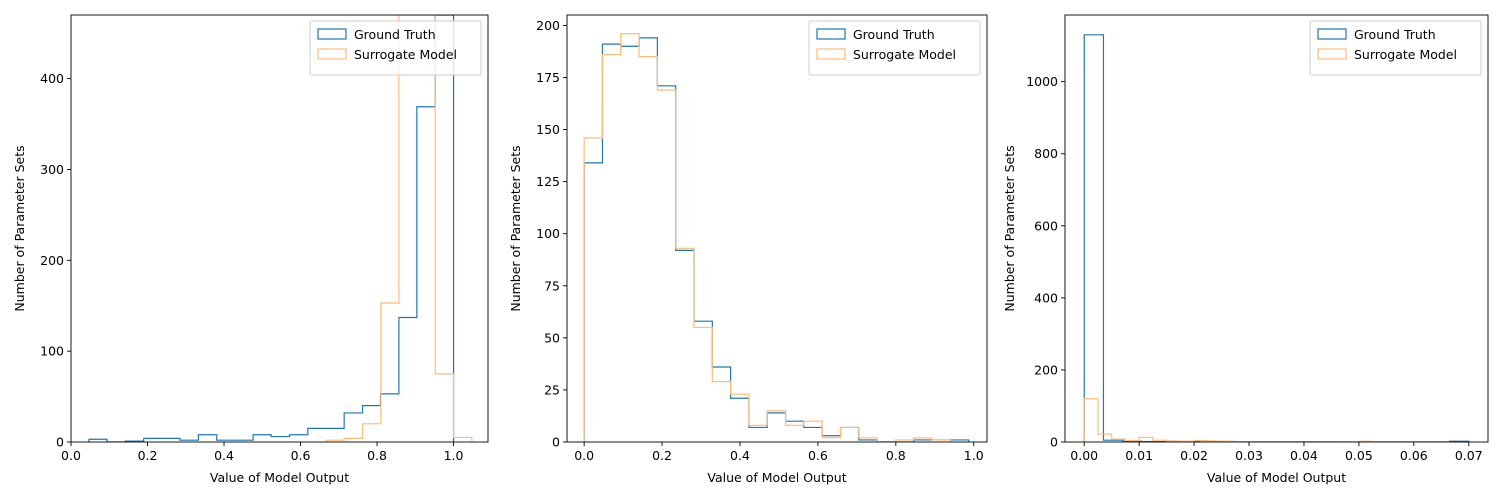 This screenshot has height=500, width=1500. What do you see at coordinates (552, 389) in the screenshot?
I see `y-tick-label: 25` at bounding box center [552, 389].